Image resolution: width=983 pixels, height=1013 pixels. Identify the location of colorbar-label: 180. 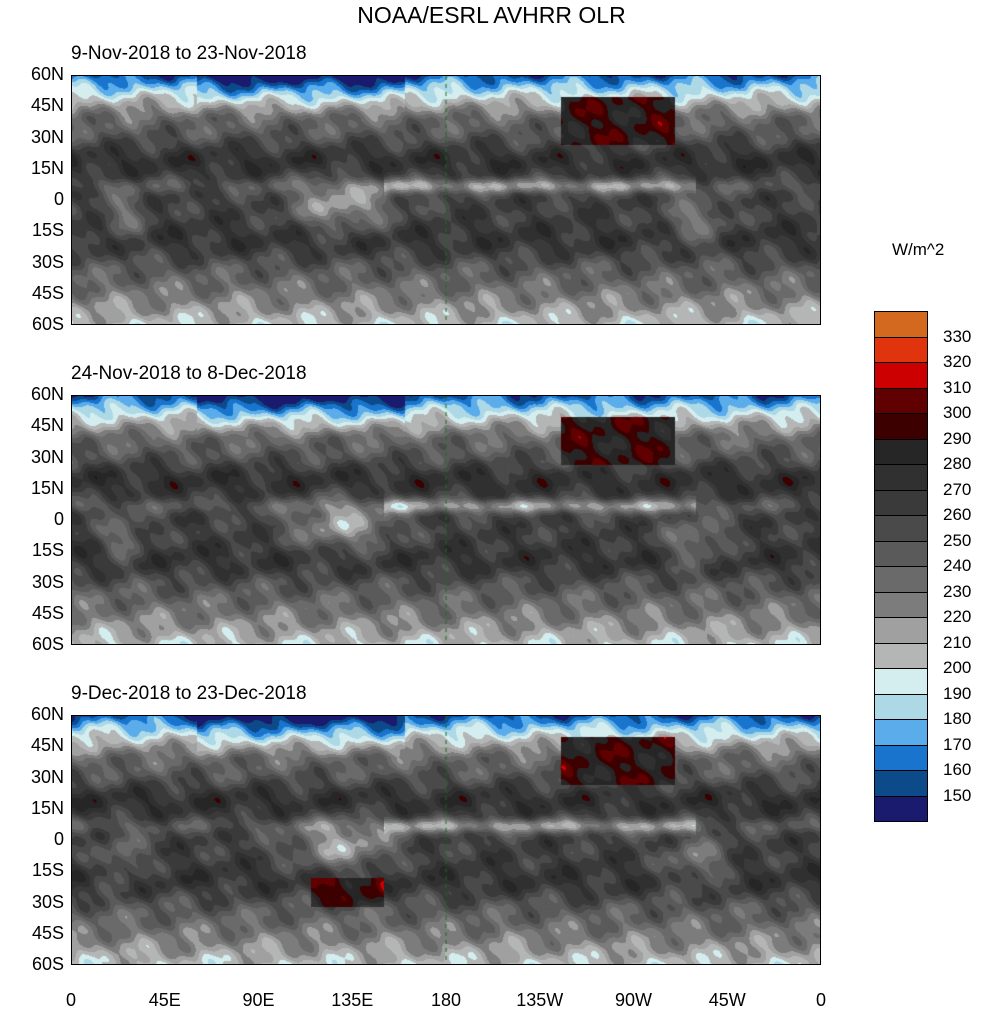
(957, 718).